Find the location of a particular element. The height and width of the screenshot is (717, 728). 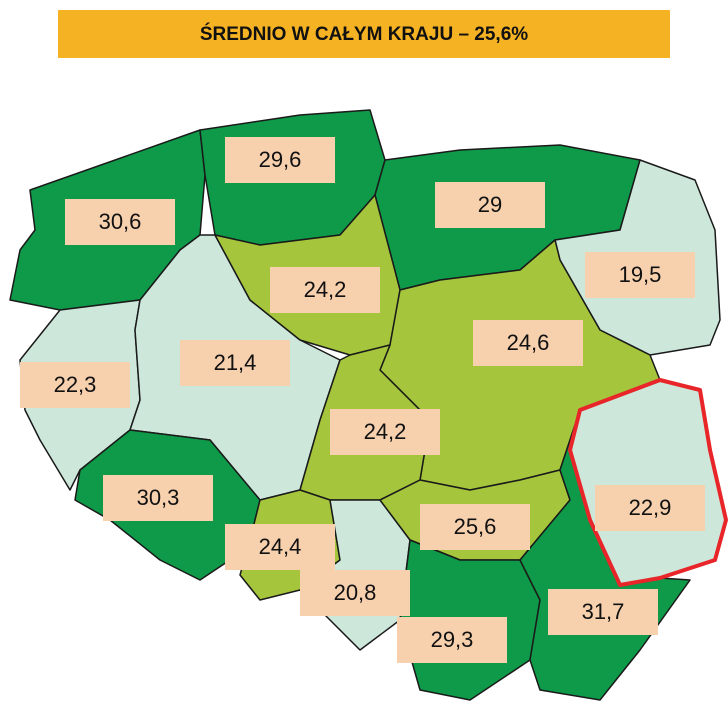

region-label: 20,8 is located at coordinates (355, 592).